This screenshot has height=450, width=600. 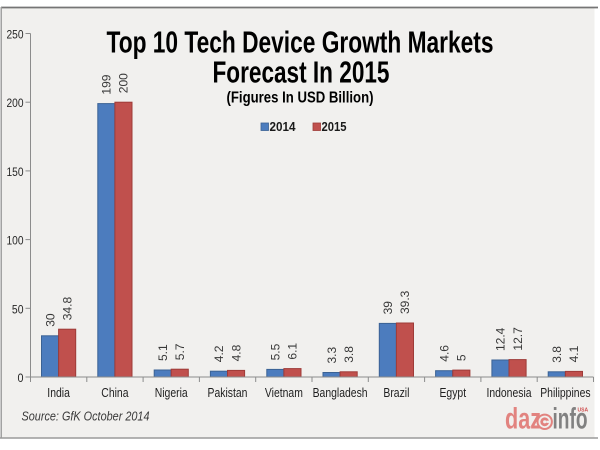 What do you see at coordinates (58, 392) in the screenshot?
I see `svg-text: India` at bounding box center [58, 392].